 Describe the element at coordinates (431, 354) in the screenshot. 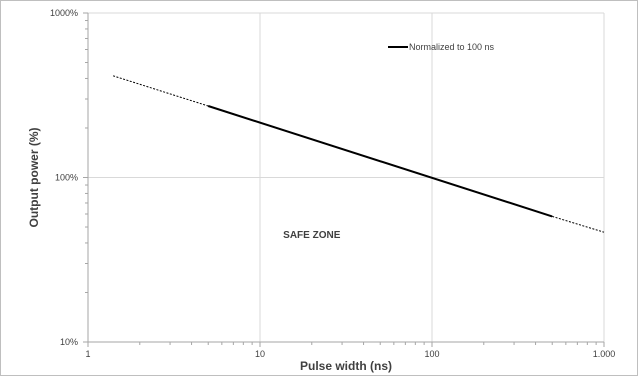

I see `x-tick-label: 100` at that location.